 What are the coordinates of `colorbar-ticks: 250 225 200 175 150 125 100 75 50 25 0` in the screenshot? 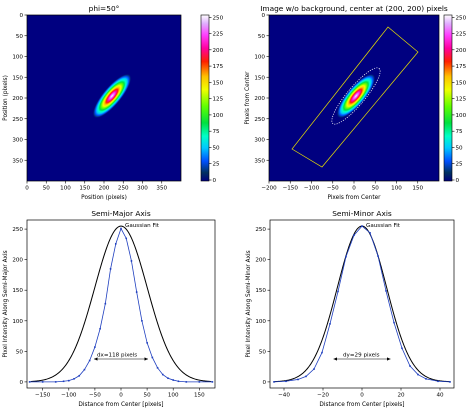 It's located at (459, 99).